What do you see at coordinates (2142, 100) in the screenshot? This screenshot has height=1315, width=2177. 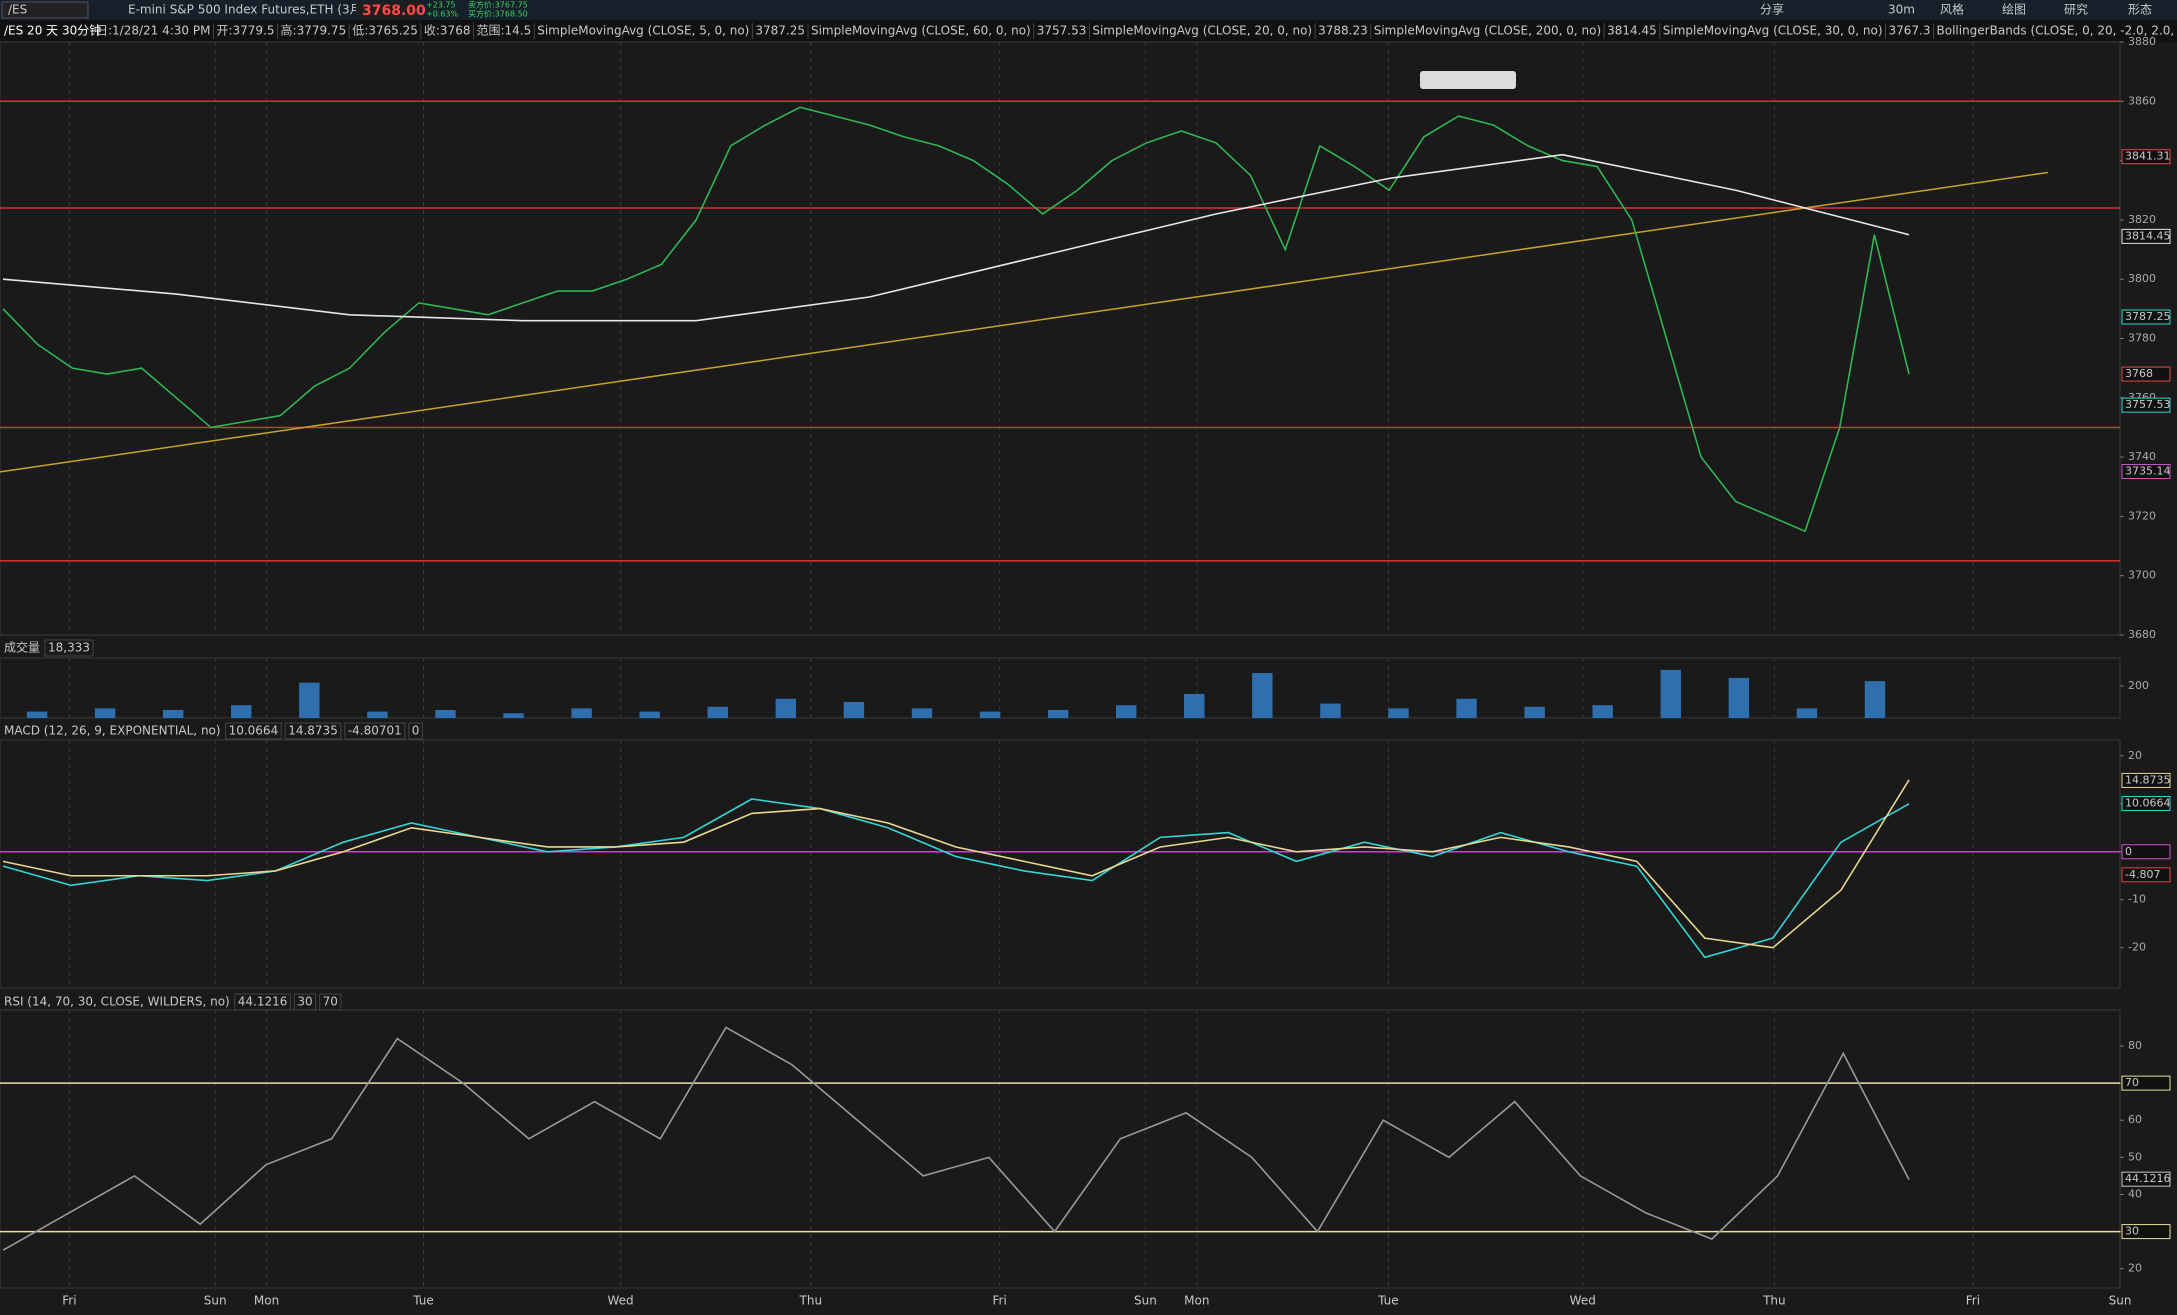 I see `y-tick-label: 3860` at bounding box center [2142, 100].